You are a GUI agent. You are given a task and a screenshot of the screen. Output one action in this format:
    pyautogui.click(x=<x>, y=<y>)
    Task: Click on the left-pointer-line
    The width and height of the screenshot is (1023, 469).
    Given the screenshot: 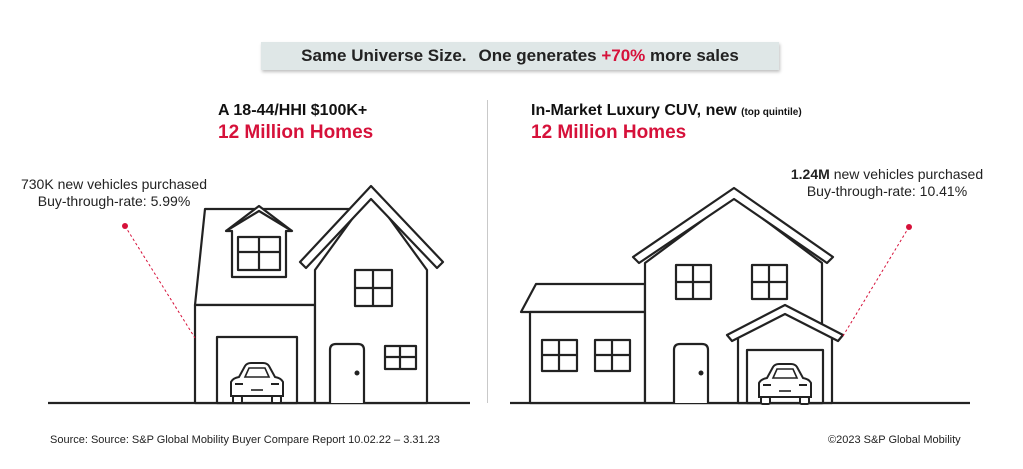 What is the action you would take?
    pyautogui.click(x=160, y=282)
    